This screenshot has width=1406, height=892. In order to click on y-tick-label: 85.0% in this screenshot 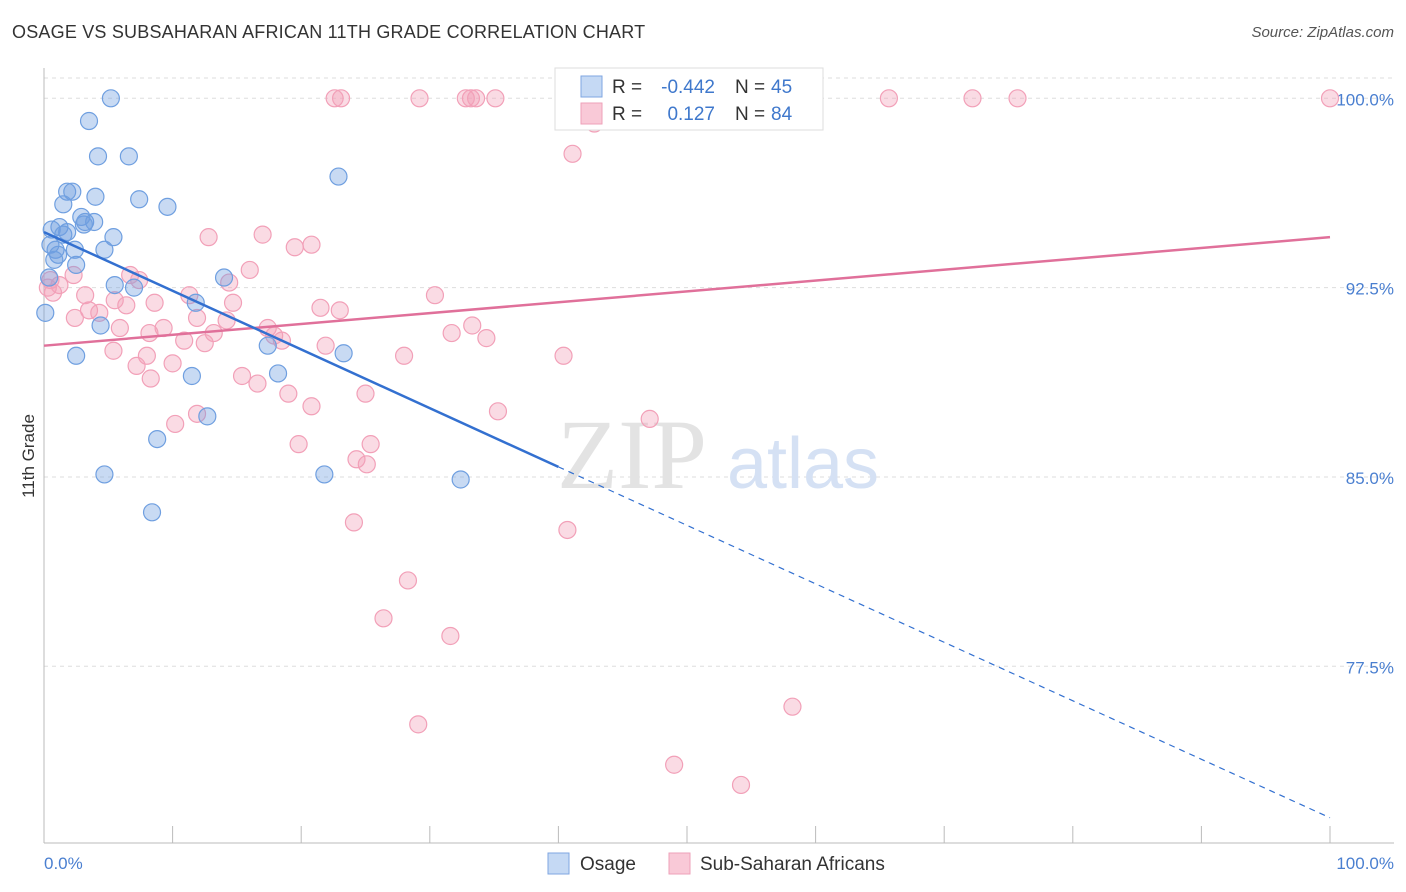, I will do `click(1370, 478)`.